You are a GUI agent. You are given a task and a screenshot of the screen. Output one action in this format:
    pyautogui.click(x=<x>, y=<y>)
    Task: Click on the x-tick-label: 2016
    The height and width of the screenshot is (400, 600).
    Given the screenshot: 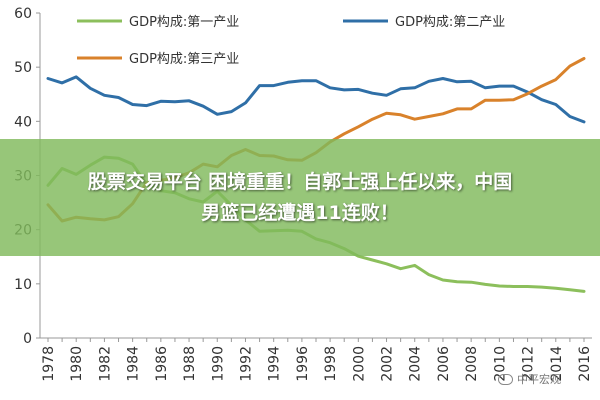 What is the action you would take?
    pyautogui.click(x=585, y=364)
    